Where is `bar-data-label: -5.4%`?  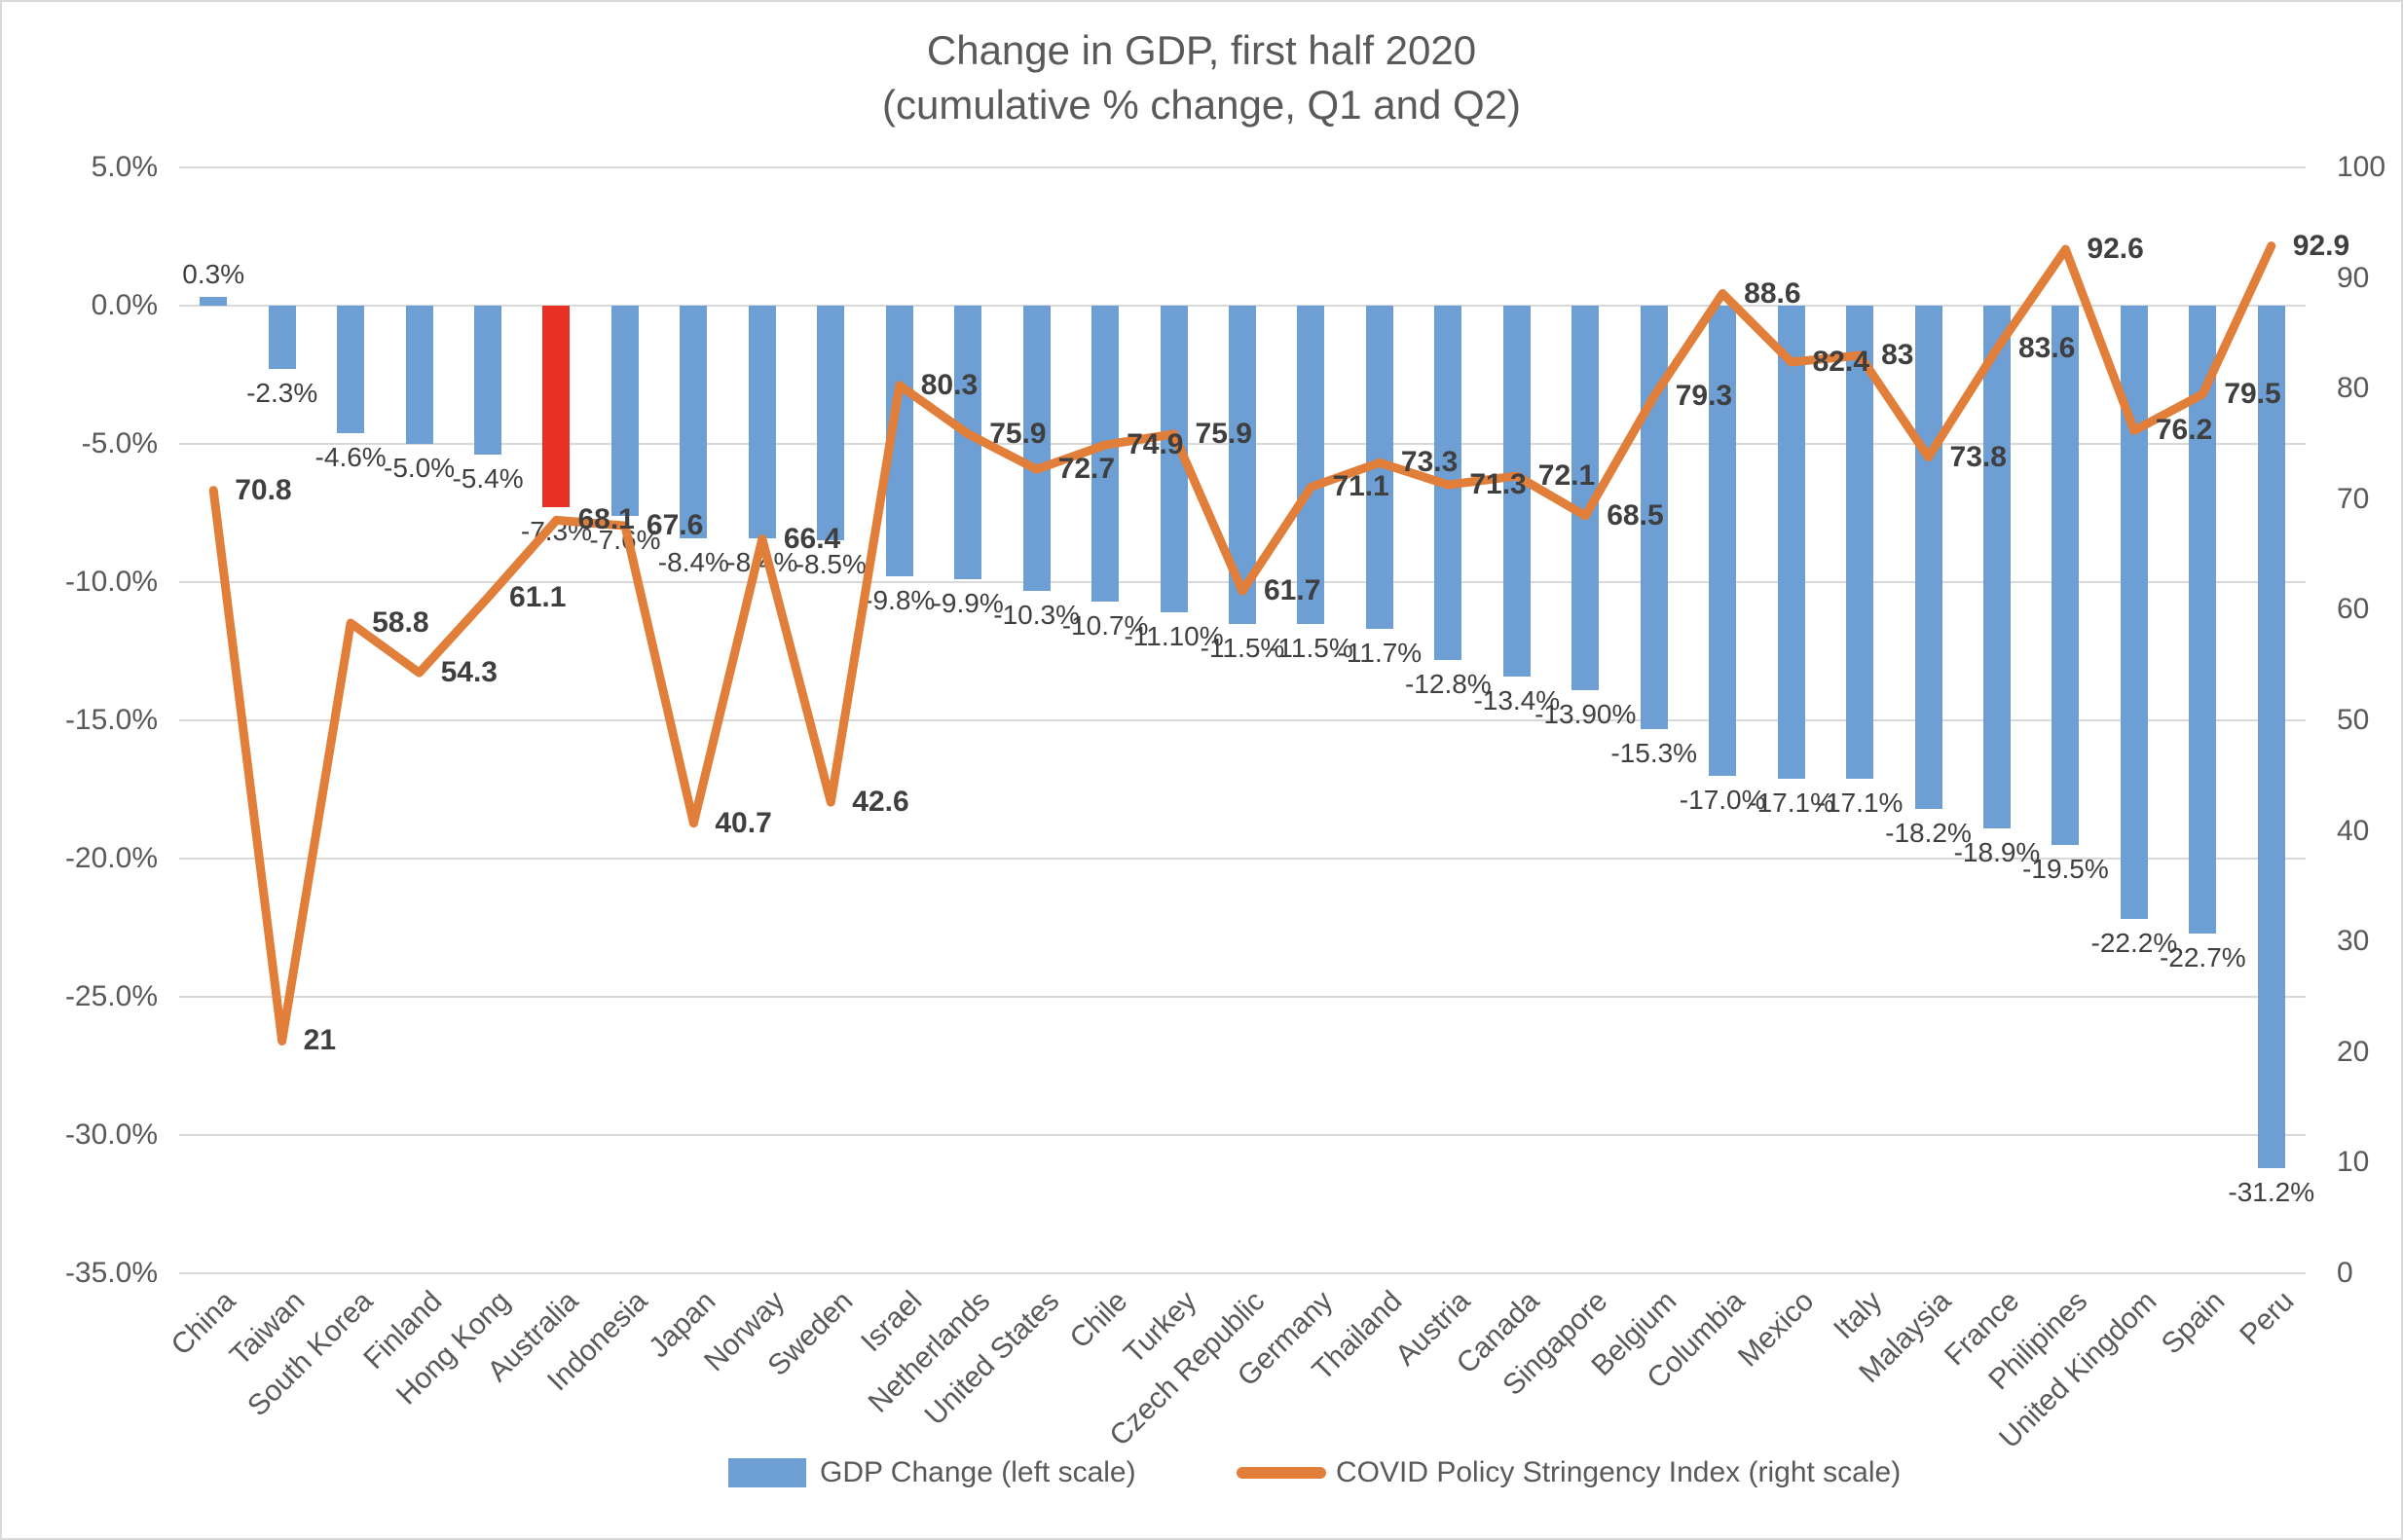 bar-data-label: -5.4% is located at coordinates (488, 479).